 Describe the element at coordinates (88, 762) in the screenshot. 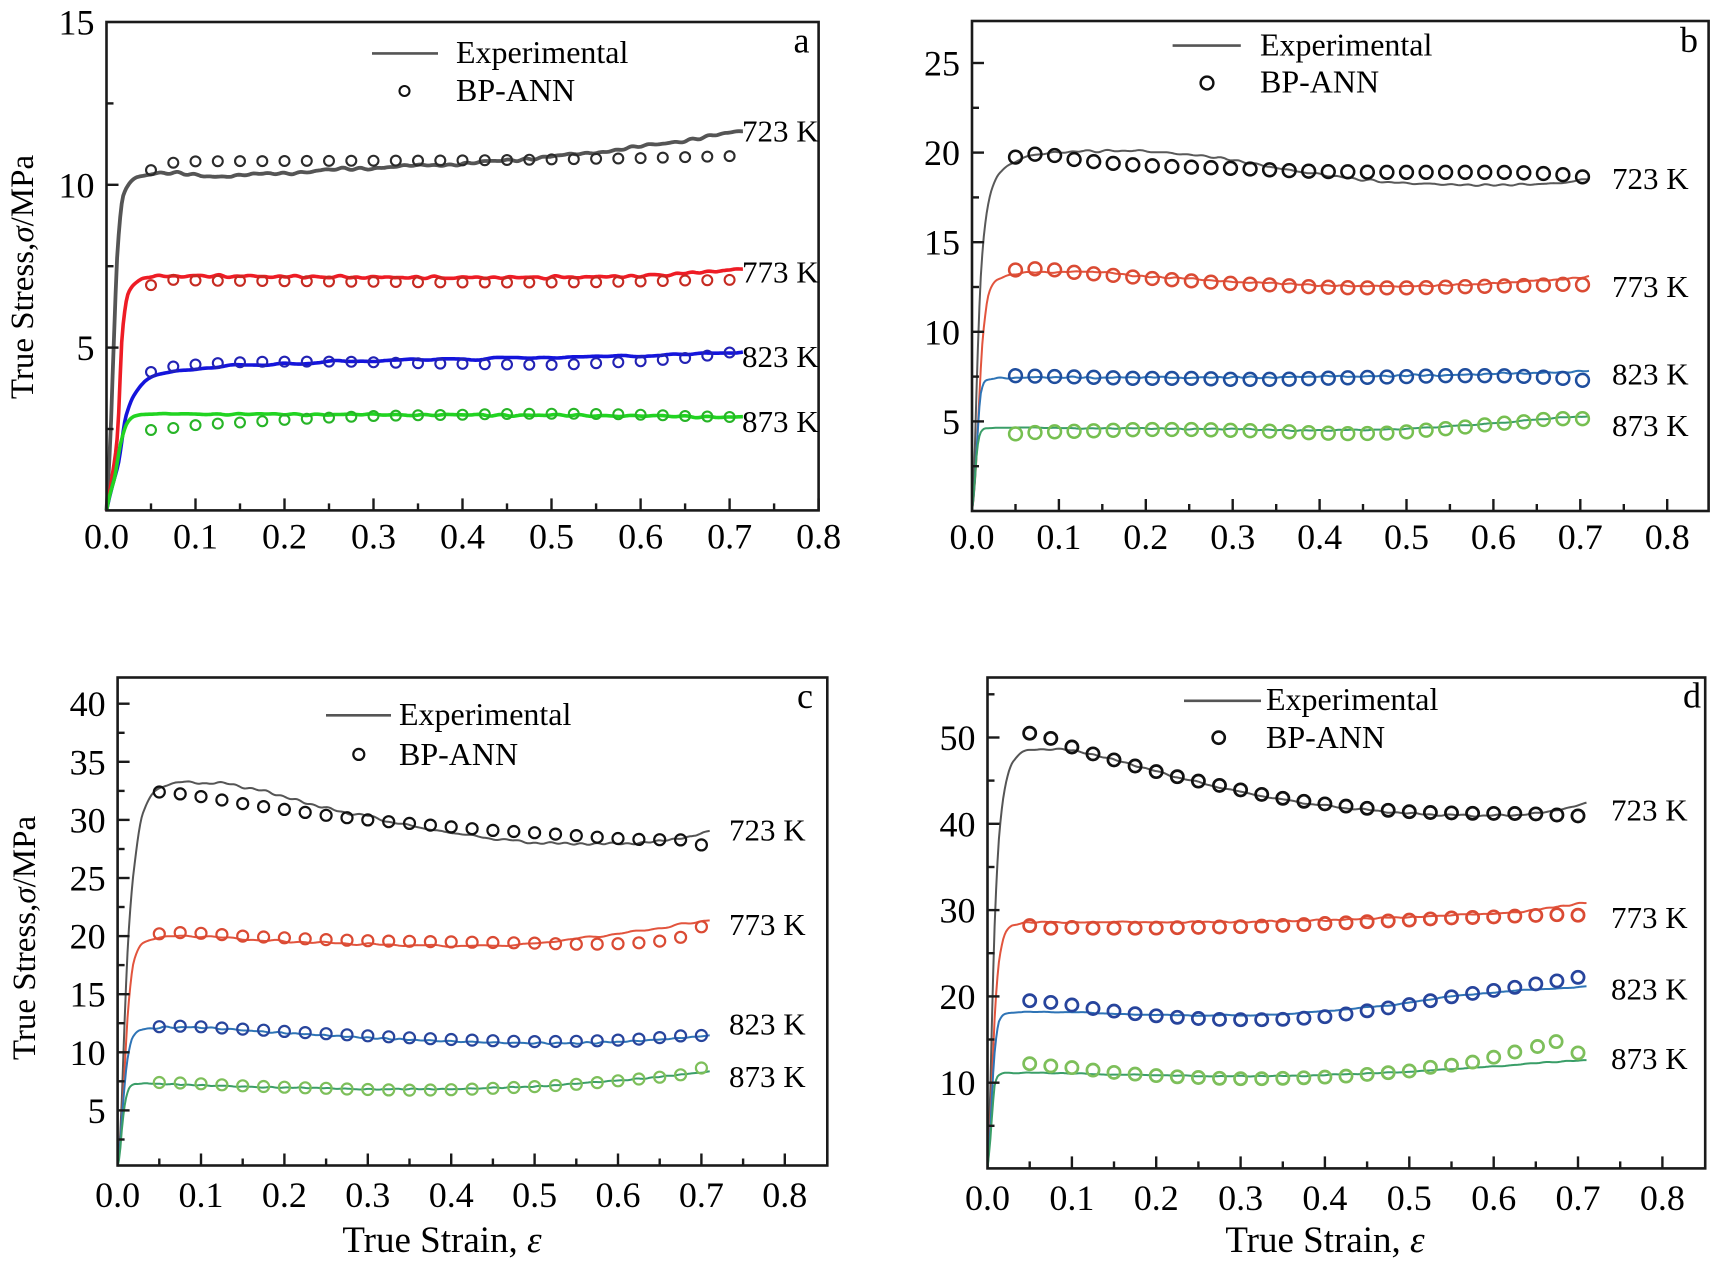

I see `svg-text: 35` at that location.